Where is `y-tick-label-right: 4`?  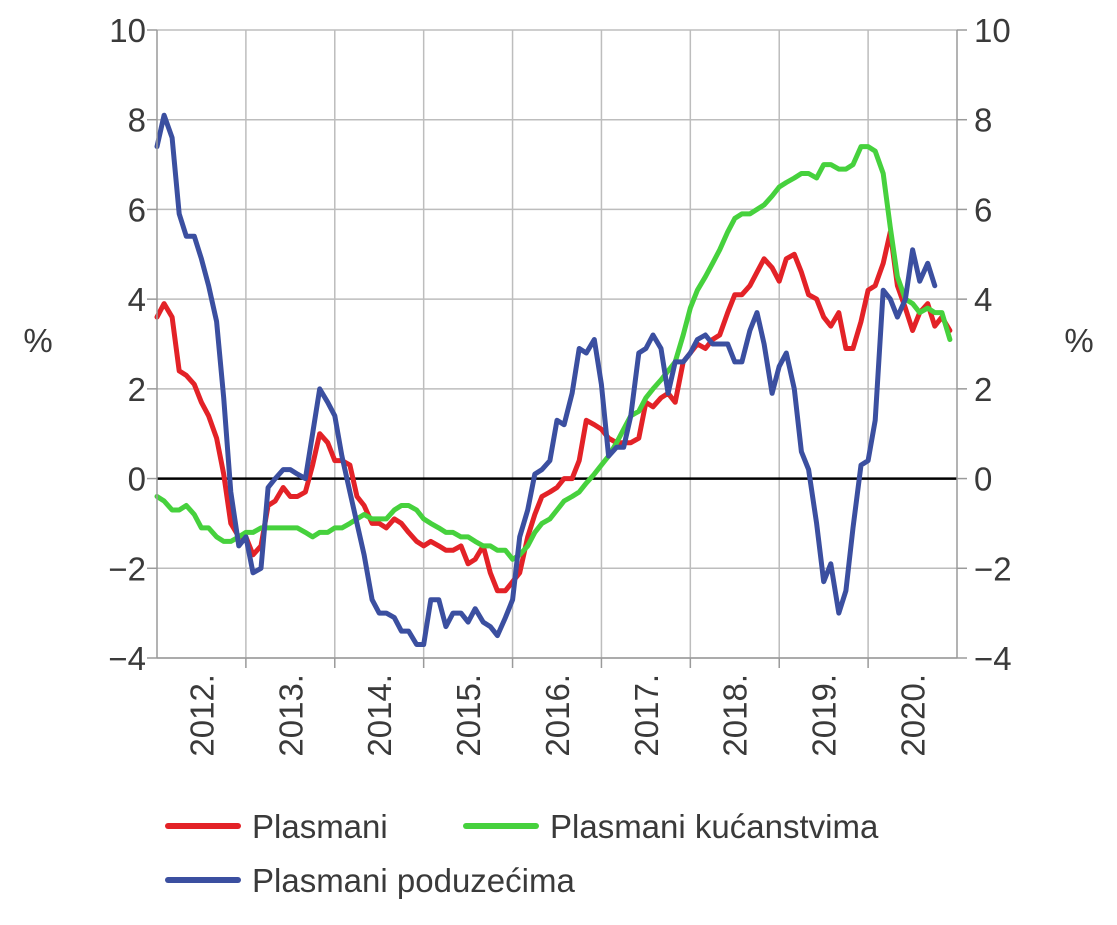
y-tick-label-right: 4 is located at coordinates (983, 299).